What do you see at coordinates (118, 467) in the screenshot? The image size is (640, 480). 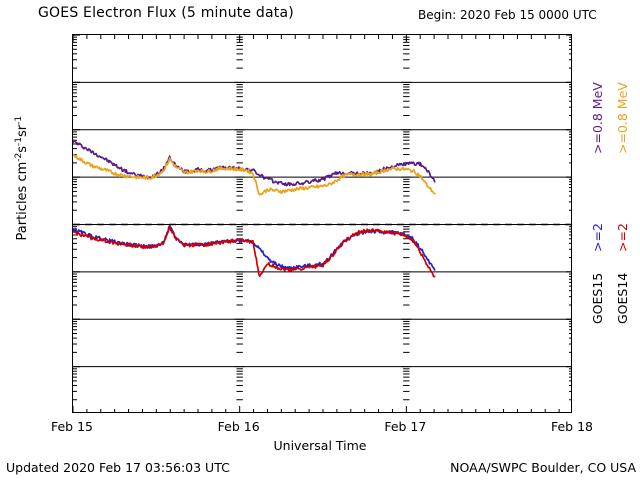 I see `updated-timestamp: Updated 2020 Feb 17 03:56:03 UTC` at bounding box center [118, 467].